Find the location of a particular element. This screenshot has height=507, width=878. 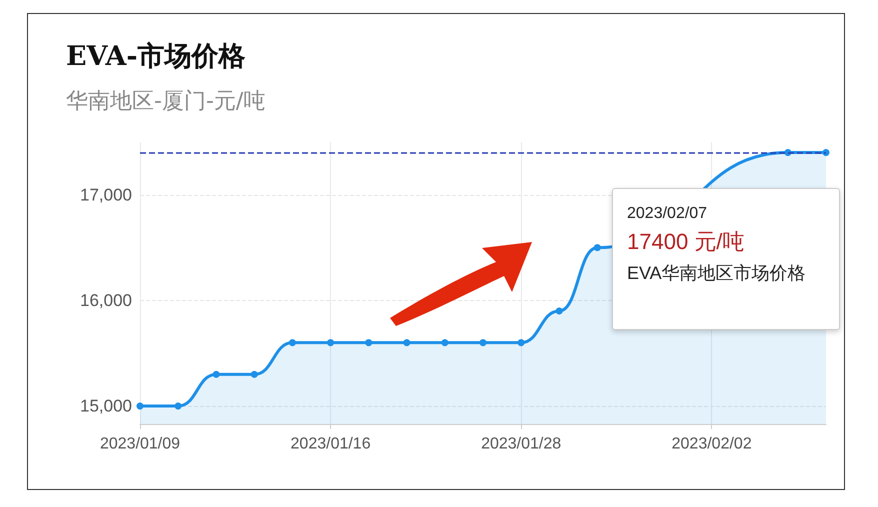

annotation: 2023/02/07 is located at coordinates (667, 214).